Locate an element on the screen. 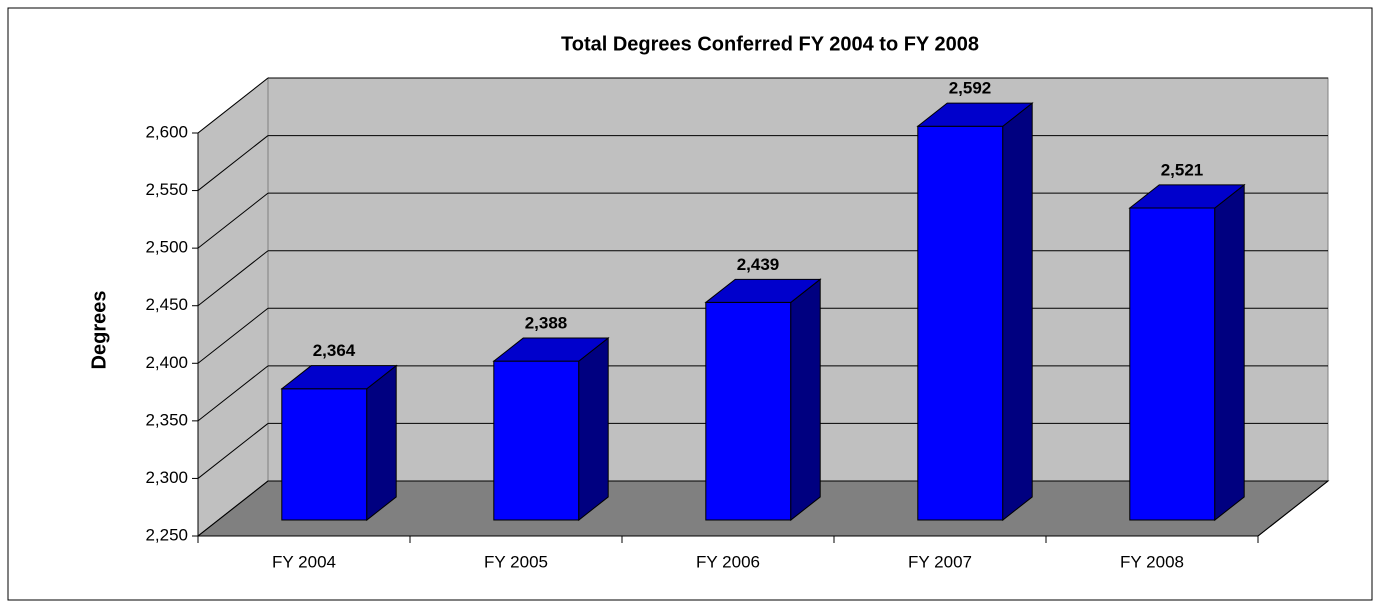  side-wall is located at coordinates (233, 307).